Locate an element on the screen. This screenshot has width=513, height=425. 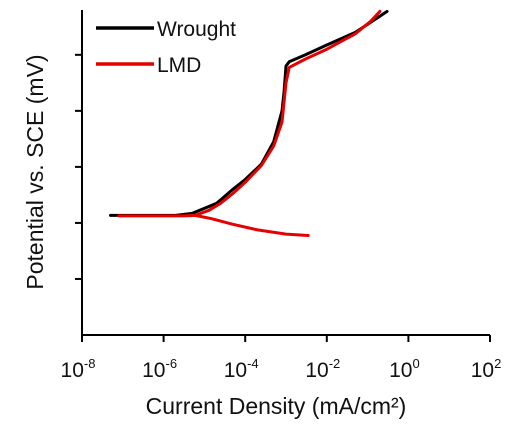
x-axis-label: Current Density (mA/cm²) is located at coordinates (276, 406).